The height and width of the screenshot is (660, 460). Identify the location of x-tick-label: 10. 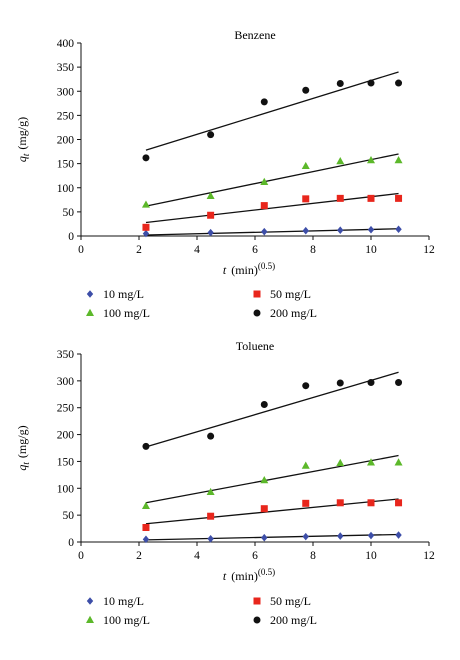
(371, 250).